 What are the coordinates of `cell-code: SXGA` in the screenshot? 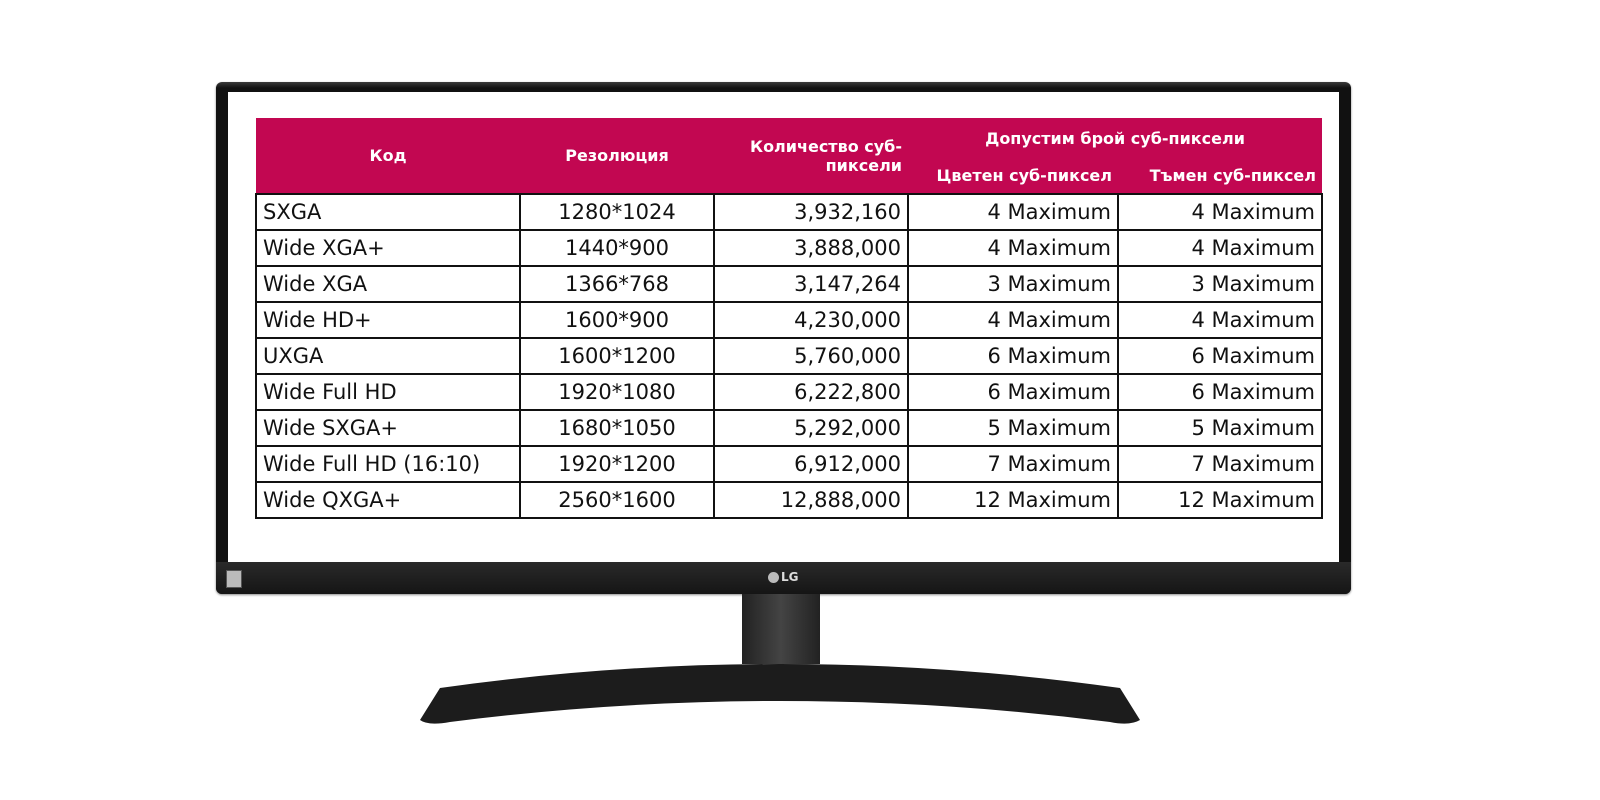 It's located at (388, 212).